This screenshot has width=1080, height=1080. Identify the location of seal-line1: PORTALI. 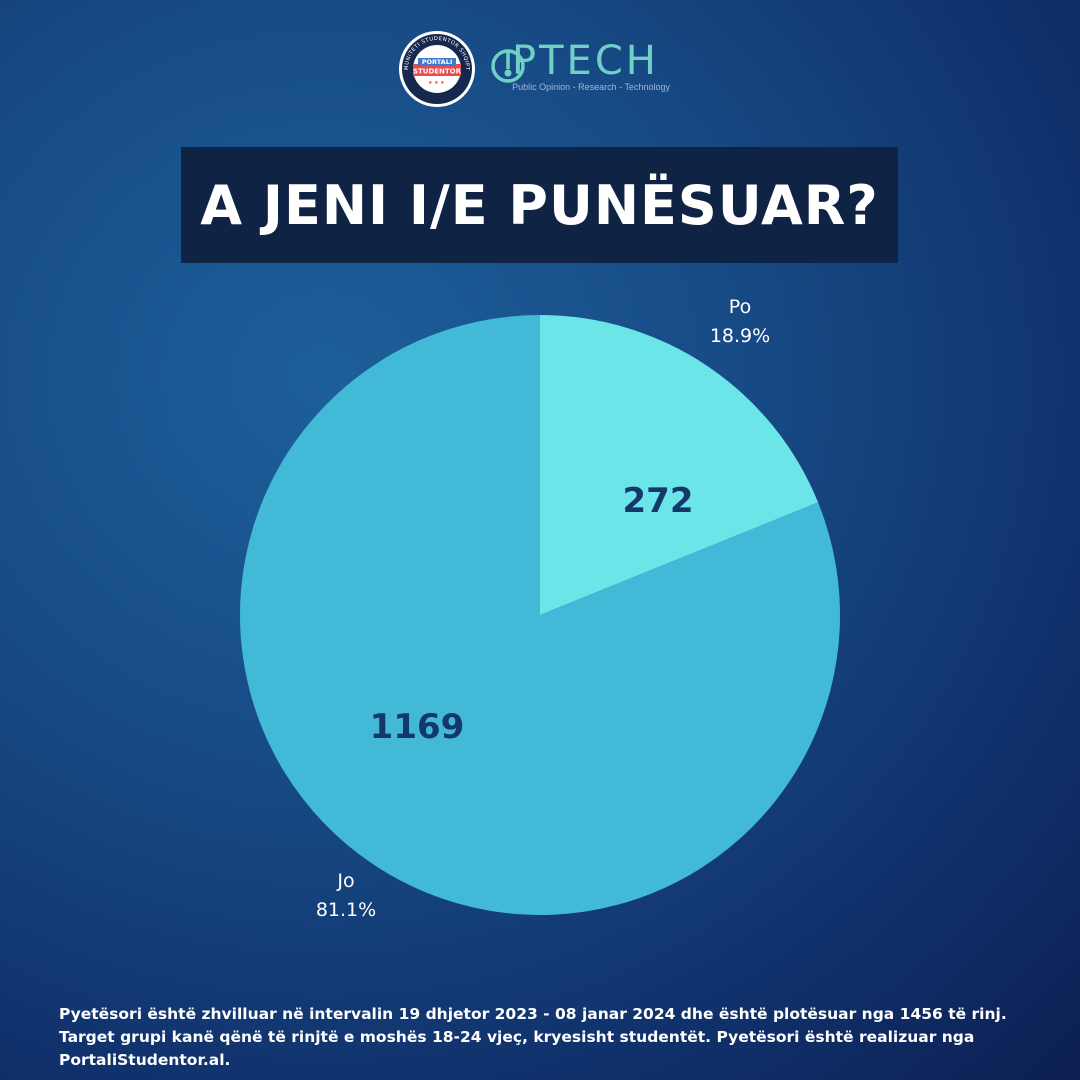
(437, 62).